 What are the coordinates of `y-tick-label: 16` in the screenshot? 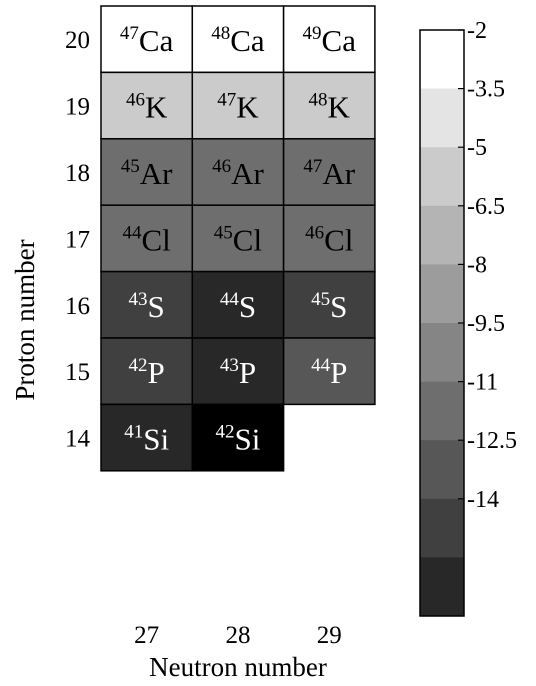 It's located at (77, 306).